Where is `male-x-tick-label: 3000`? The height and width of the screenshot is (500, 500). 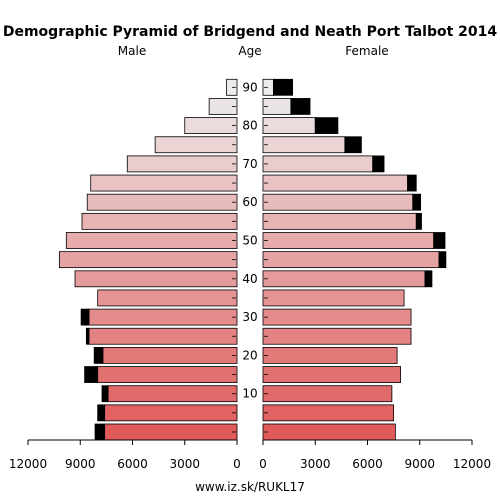
male-x-tick-label: 3000 is located at coordinates (184, 464).